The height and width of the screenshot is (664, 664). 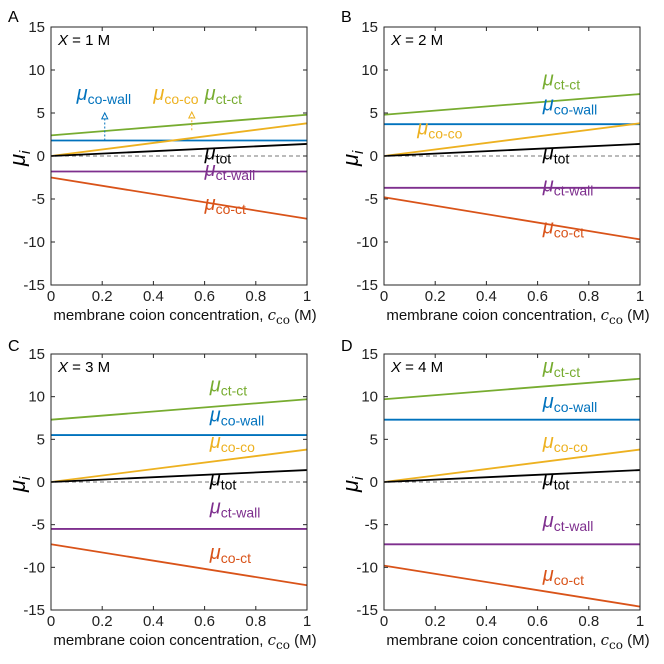 I want to click on y-axis-label-symbol: μ, so click(x=17, y=486).